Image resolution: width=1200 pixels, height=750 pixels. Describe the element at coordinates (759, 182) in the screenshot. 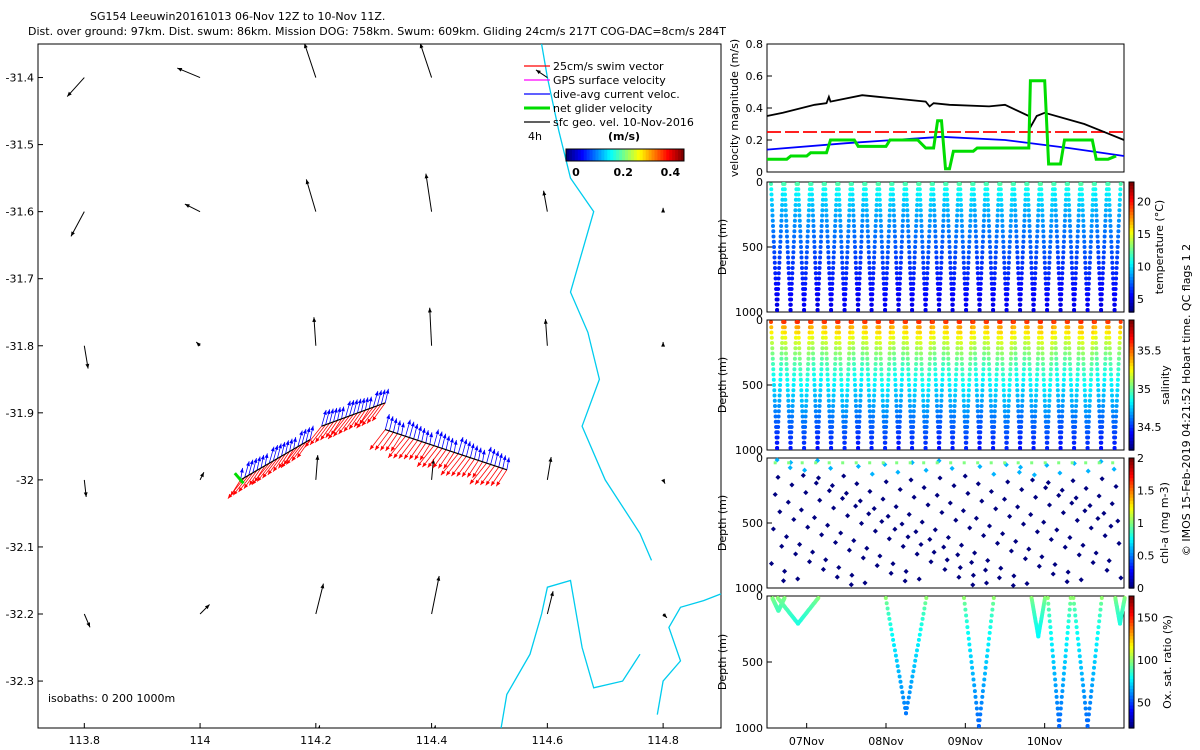

I see `temperature-y-tick-label: 0` at that location.